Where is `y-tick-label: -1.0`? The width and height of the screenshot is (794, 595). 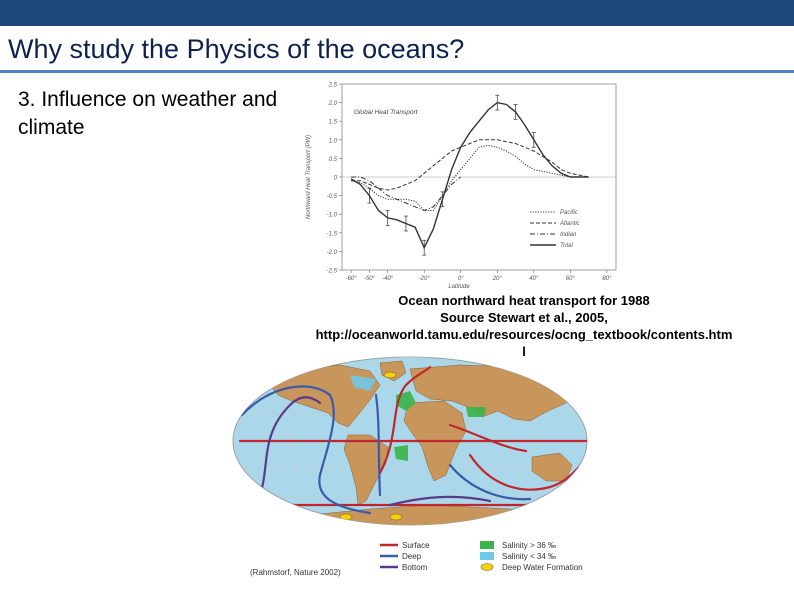 y-tick-label: -1.0 is located at coordinates (332, 216).